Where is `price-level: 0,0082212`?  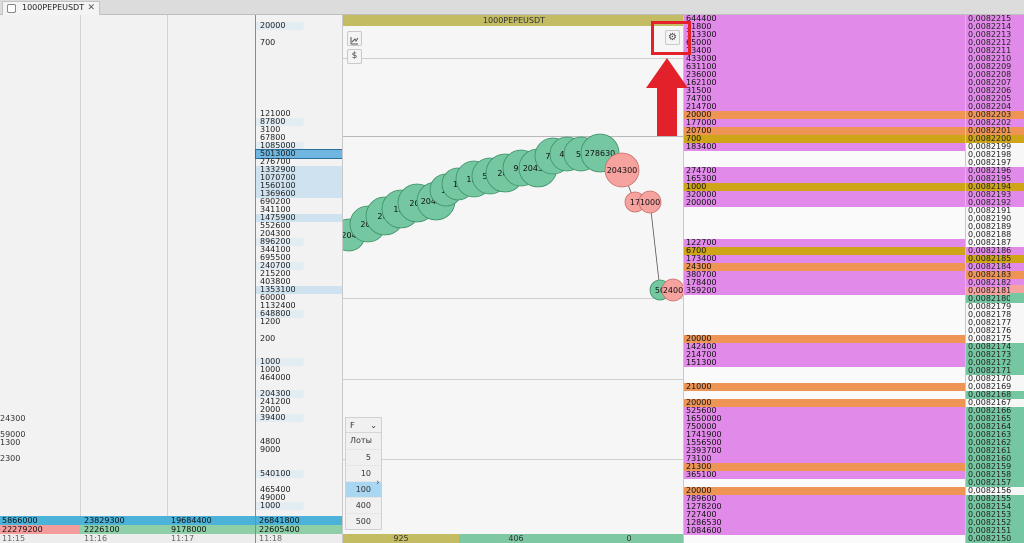
price-level: 0,0082212 is located at coordinates (995, 43).